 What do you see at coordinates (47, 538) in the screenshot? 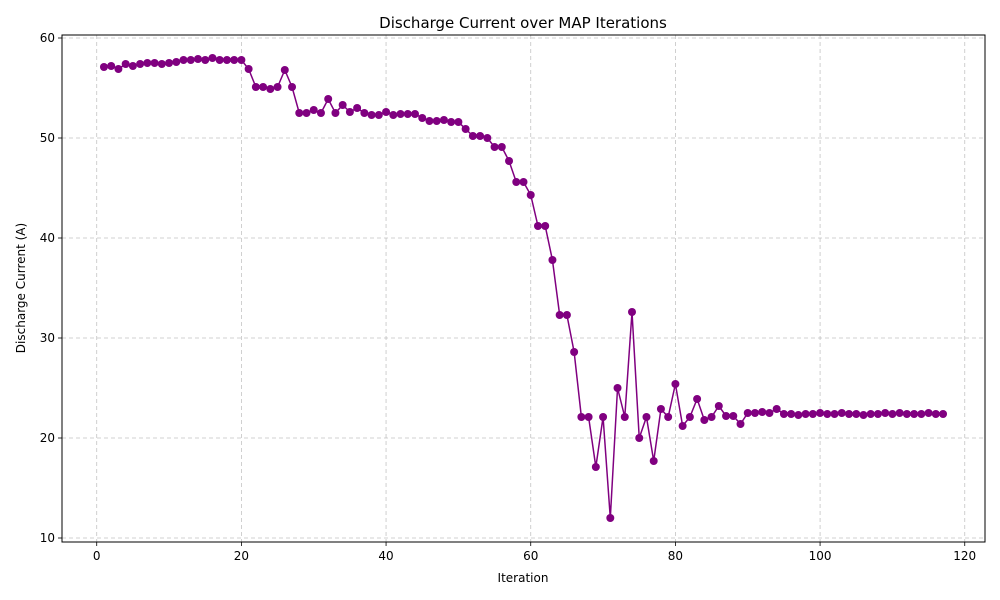
I see `y-tick-label: 10` at bounding box center [47, 538].